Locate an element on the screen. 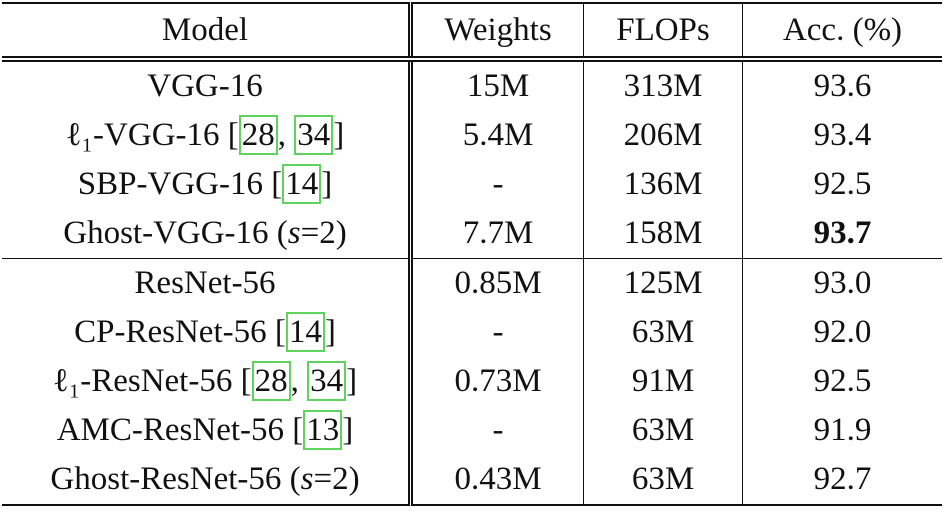 This screenshot has height=515, width=944. header-cell: FLOPs is located at coordinates (663, 32).